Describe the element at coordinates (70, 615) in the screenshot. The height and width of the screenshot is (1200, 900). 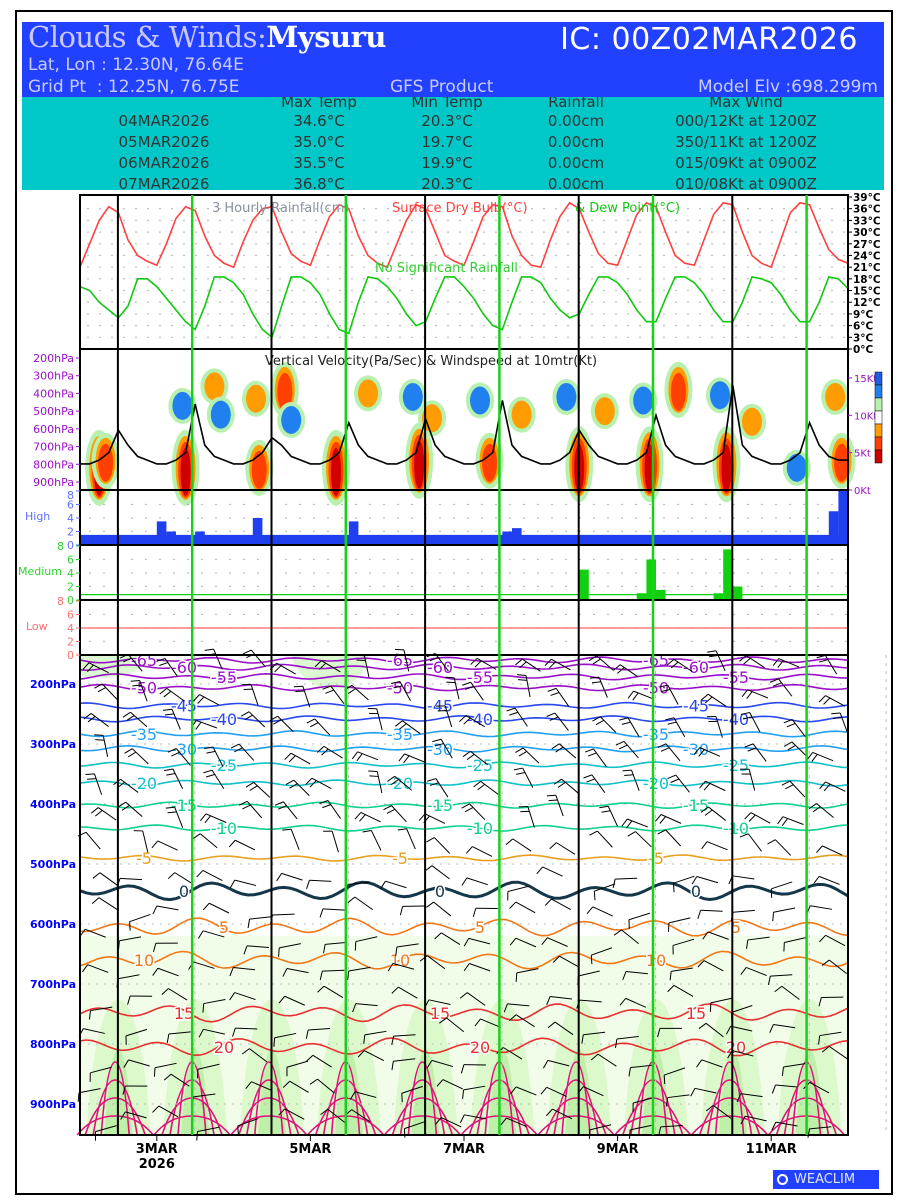
I see `low-cloud-tick-label: 6` at that location.